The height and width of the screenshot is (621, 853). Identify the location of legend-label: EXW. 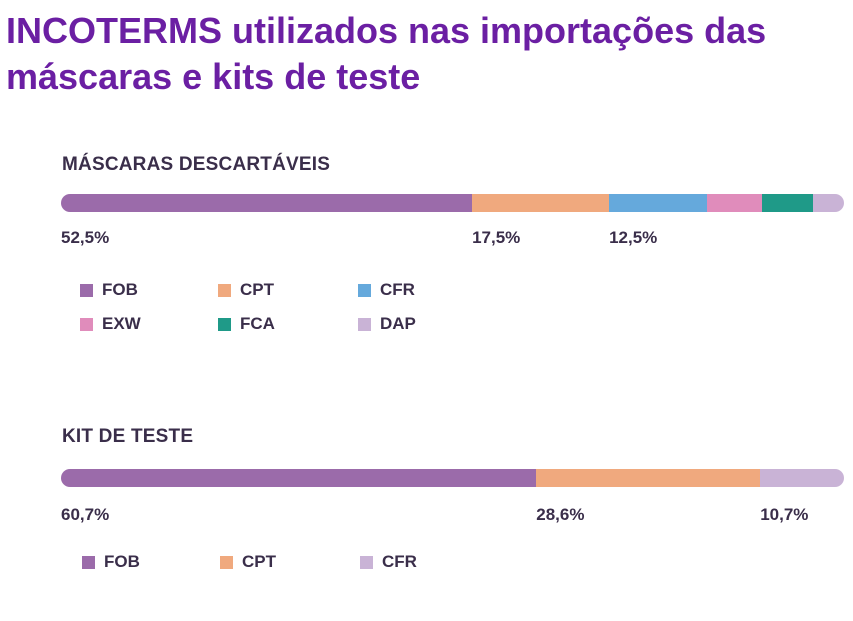
(121, 323).